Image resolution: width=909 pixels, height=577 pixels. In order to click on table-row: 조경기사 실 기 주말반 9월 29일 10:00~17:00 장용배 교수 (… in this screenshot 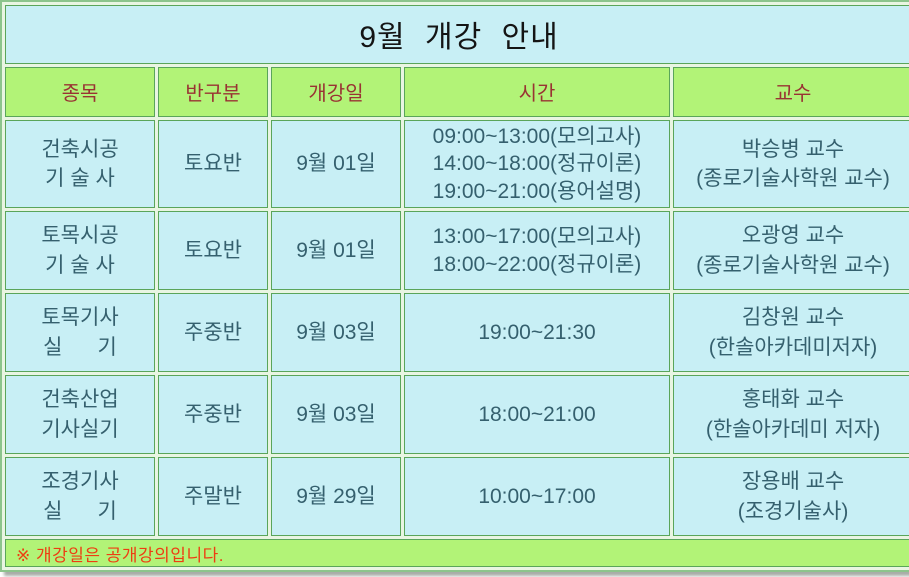, I will do `click(457, 497)`.